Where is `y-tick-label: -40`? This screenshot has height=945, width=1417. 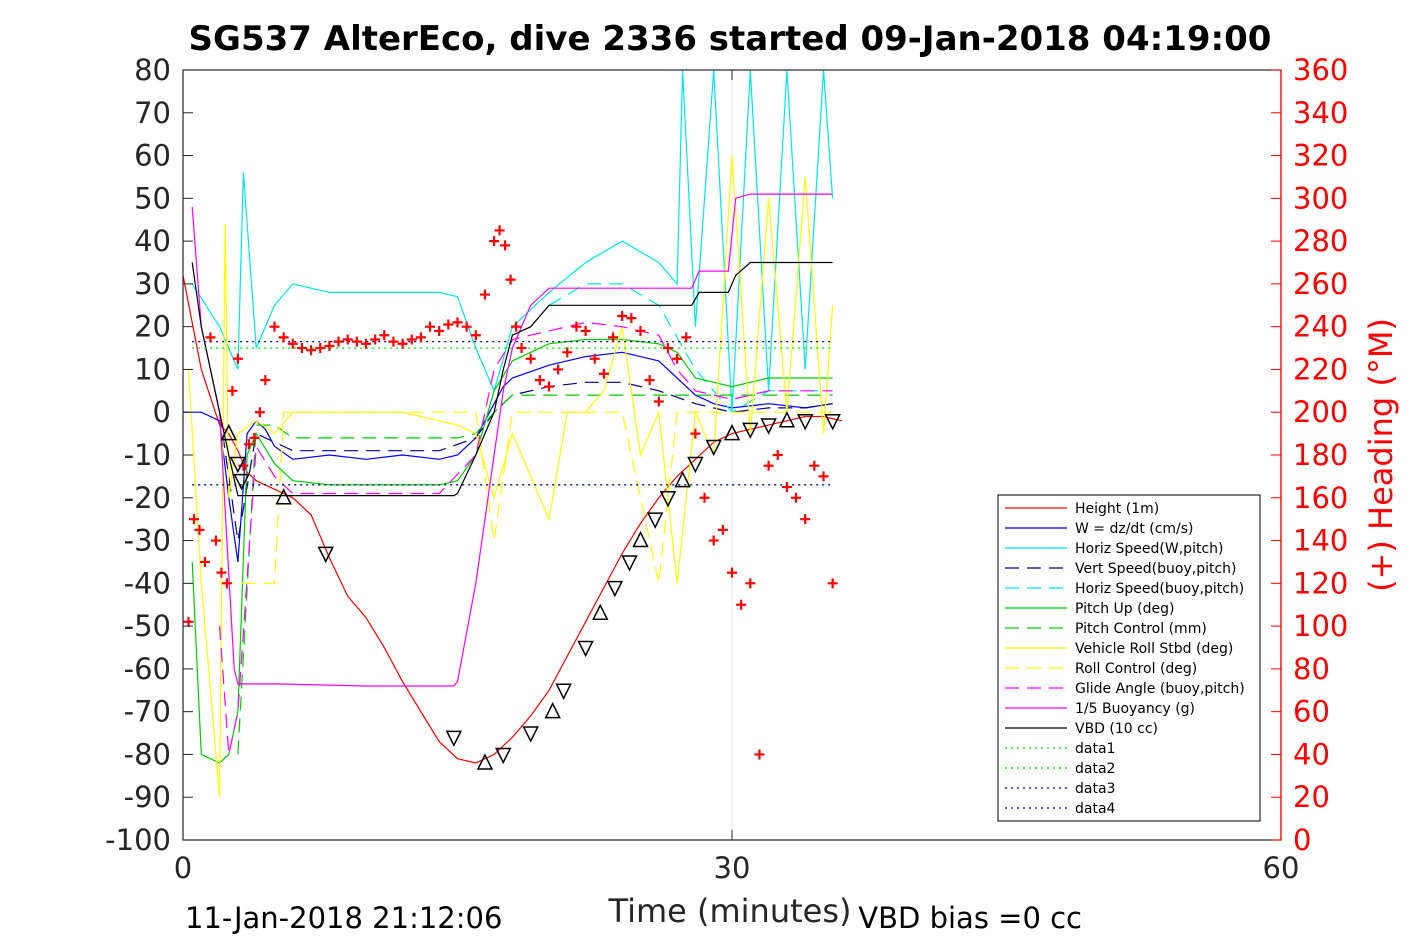
y-tick-label: -40 is located at coordinates (147, 583).